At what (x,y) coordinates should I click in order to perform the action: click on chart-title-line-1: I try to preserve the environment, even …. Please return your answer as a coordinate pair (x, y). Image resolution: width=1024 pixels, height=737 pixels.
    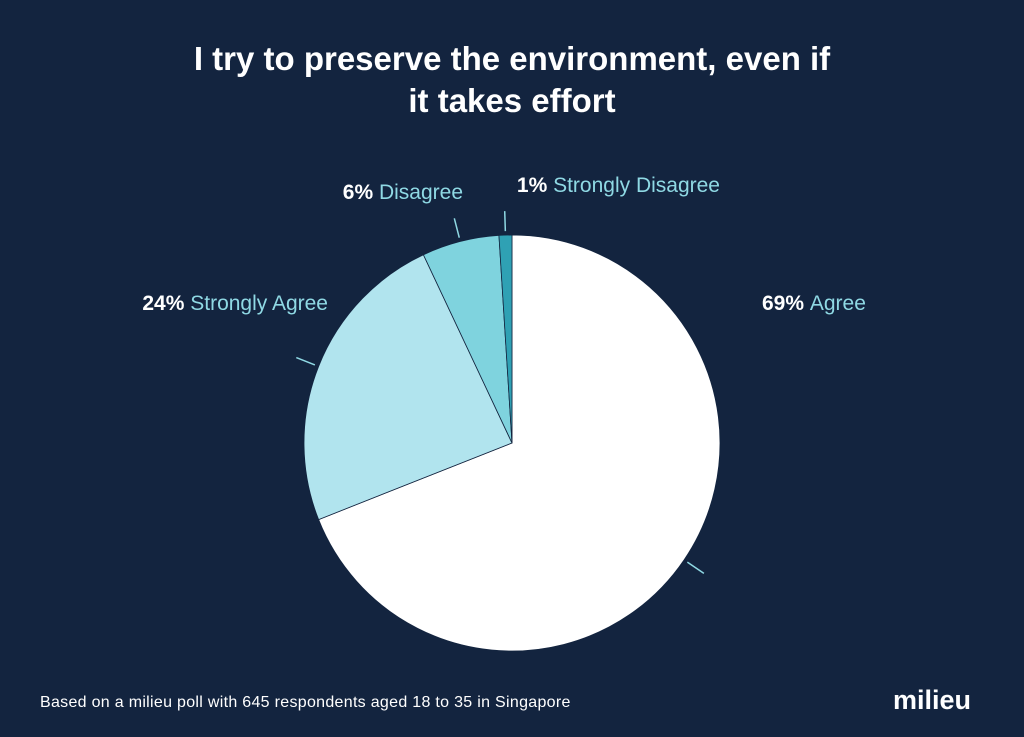
    Looking at the image, I should click on (512, 58).